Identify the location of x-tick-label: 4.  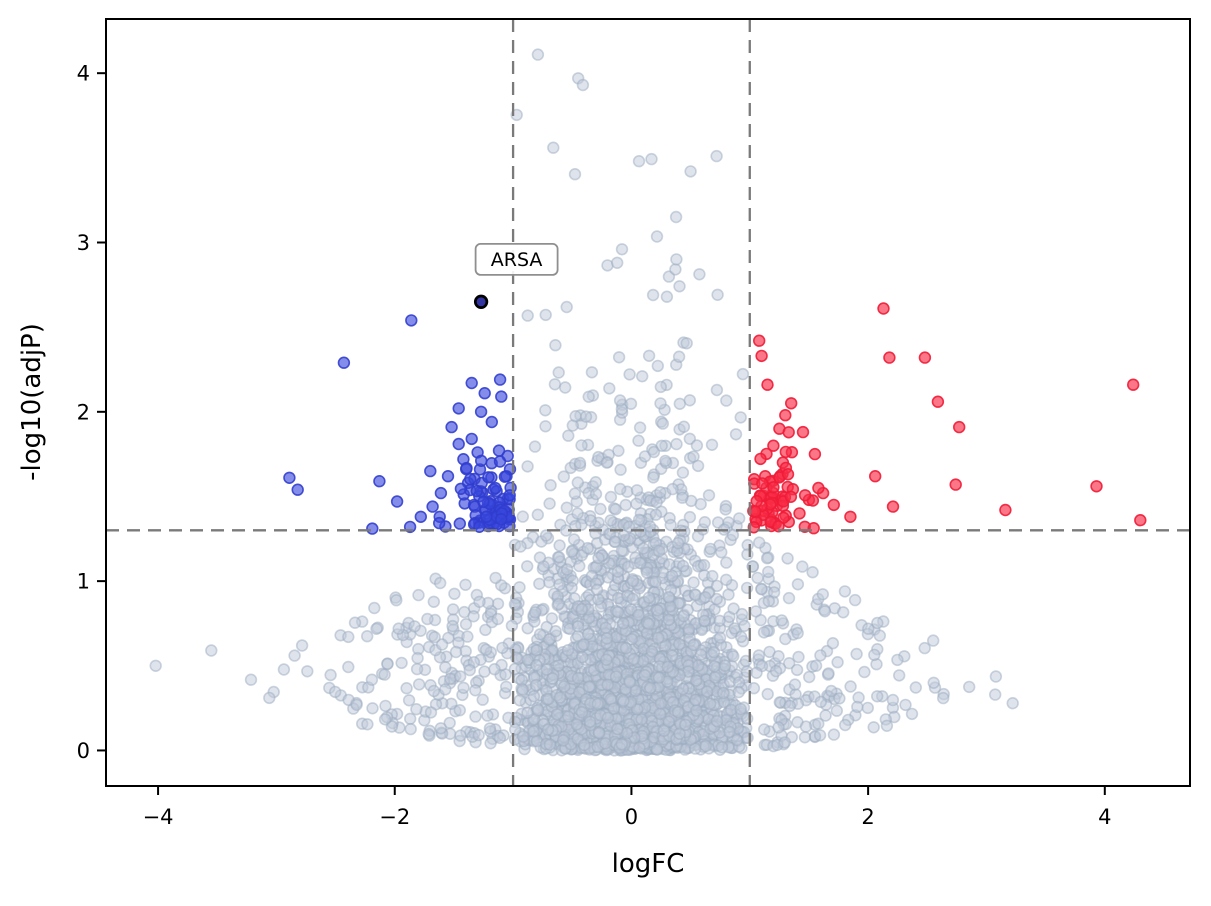
(1104, 817).